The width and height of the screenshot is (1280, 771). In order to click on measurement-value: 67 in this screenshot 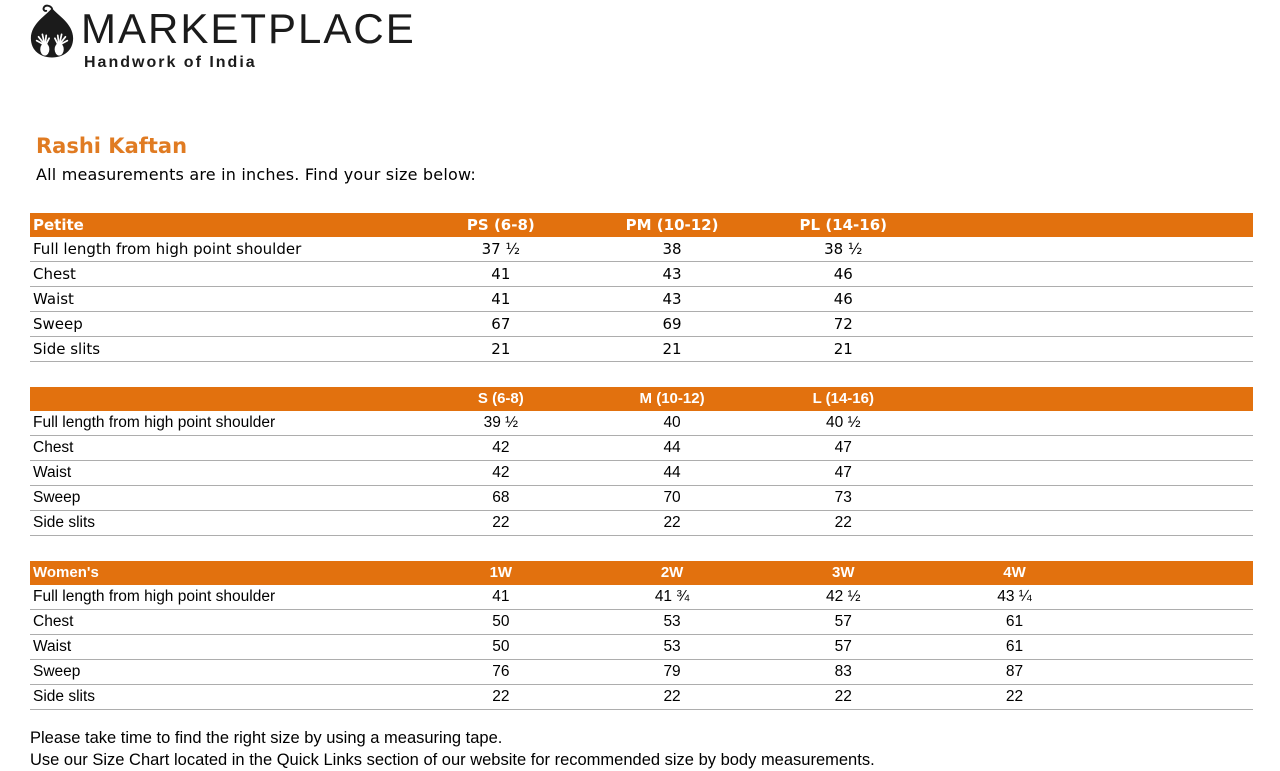, I will do `click(501, 324)`.